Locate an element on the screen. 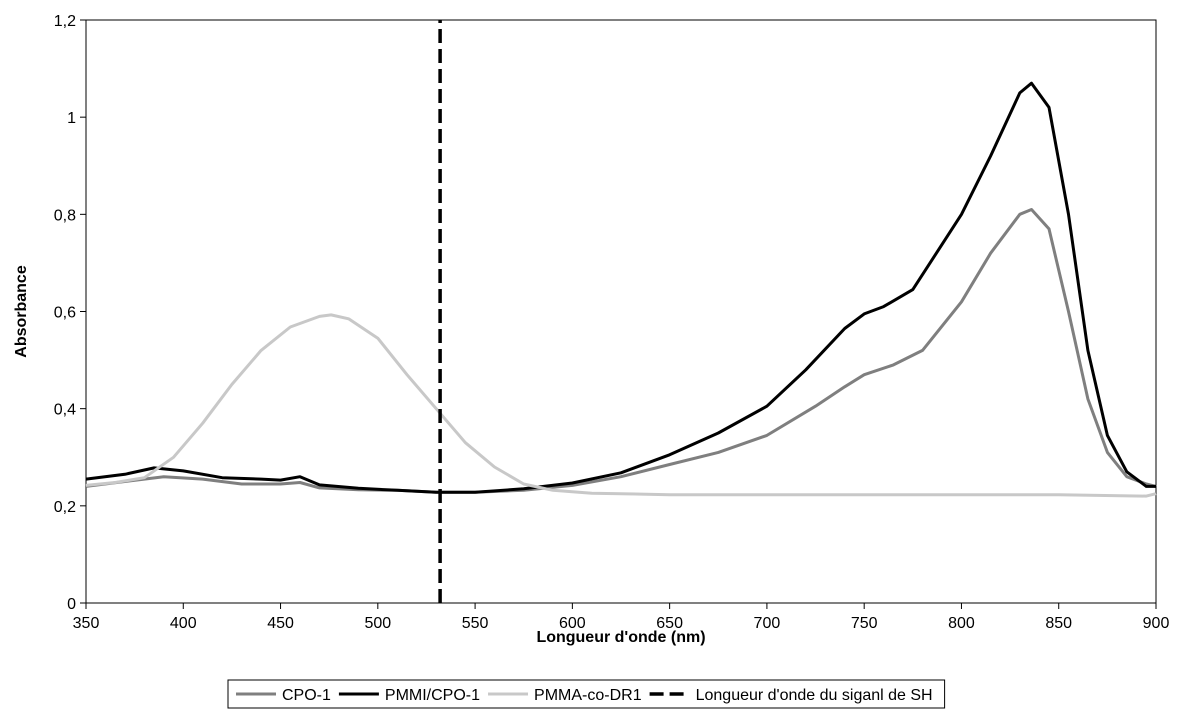 This screenshot has height=722, width=1178. x-tick-label: 450 is located at coordinates (280, 623).